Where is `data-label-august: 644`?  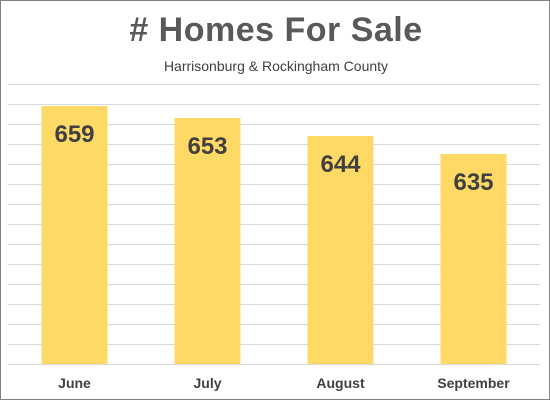
data-label-august: 644 is located at coordinates (340, 164).